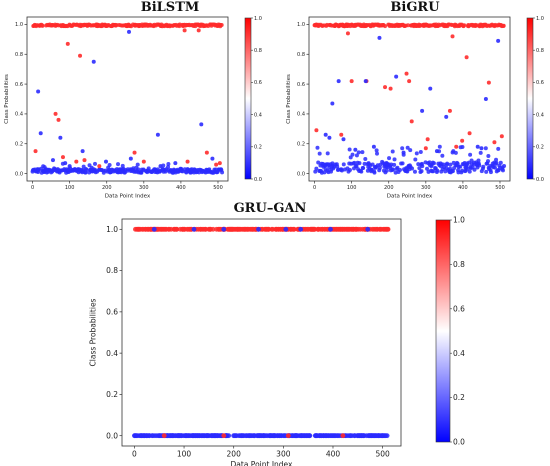 The image size is (550, 466). Describe the element at coordinates (19, 115) in the screenshot. I see `y-tick-label: 0.4` at that location.